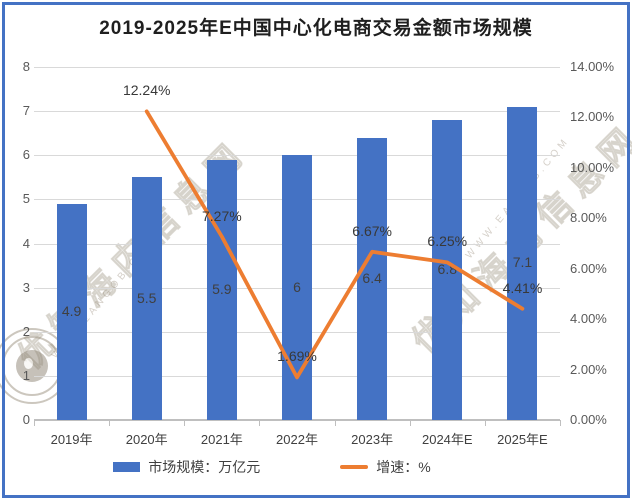 This screenshot has height=500, width=632. I want to click on y-axis-left-tick-label: 1, so click(26, 375).